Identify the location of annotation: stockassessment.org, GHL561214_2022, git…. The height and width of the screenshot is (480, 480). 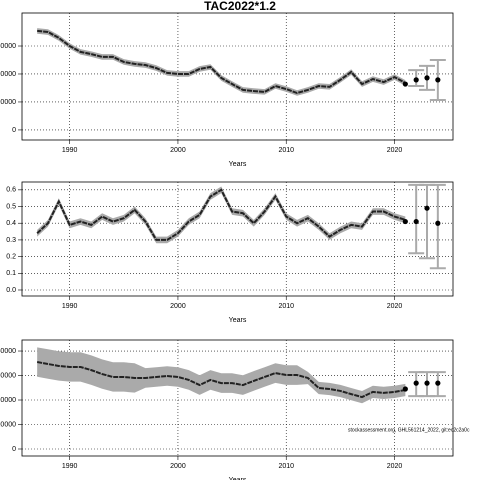
(409, 430).